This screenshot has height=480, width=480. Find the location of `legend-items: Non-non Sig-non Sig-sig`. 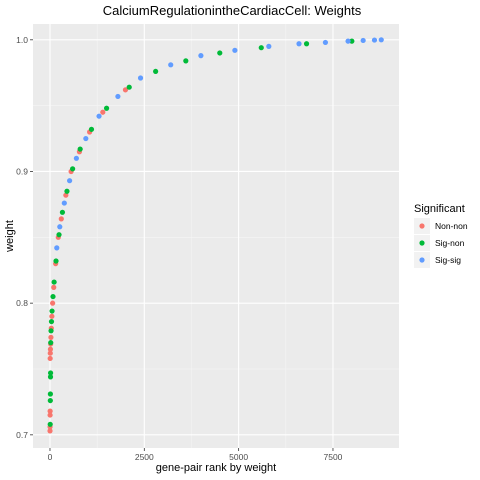

legend-items: Non-non Sig-non Sig-sig is located at coordinates (441, 243).